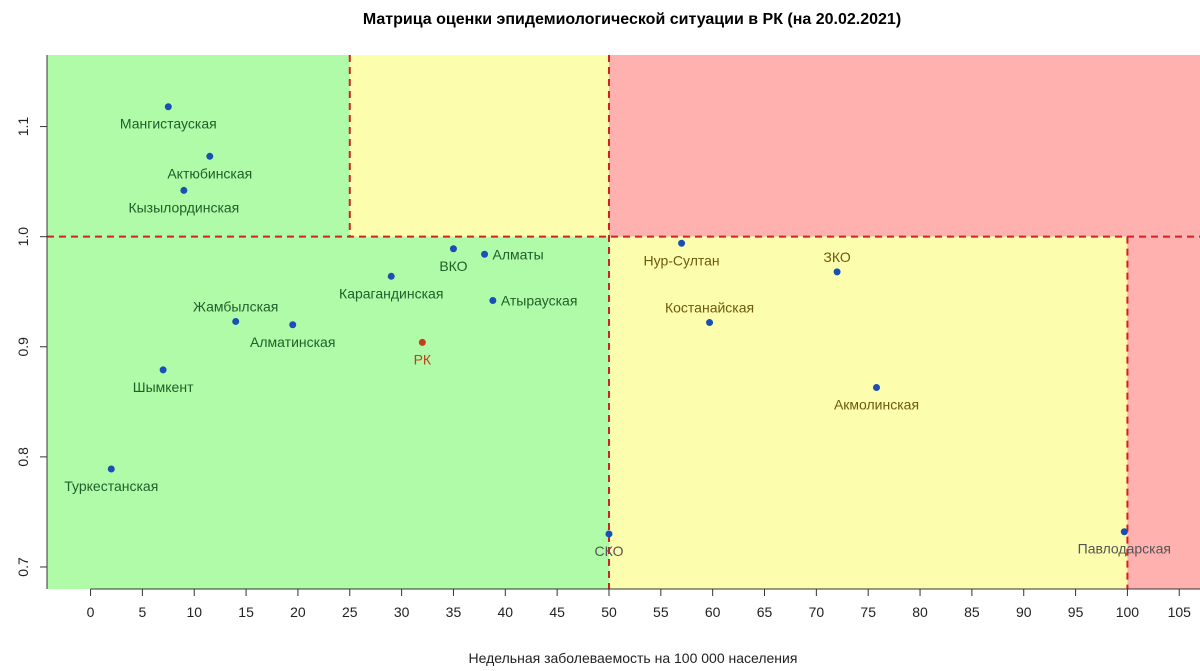 The image size is (1200, 671). What do you see at coordinates (709, 308) in the screenshot?
I see `data-point-label-15: Костанайская` at bounding box center [709, 308].